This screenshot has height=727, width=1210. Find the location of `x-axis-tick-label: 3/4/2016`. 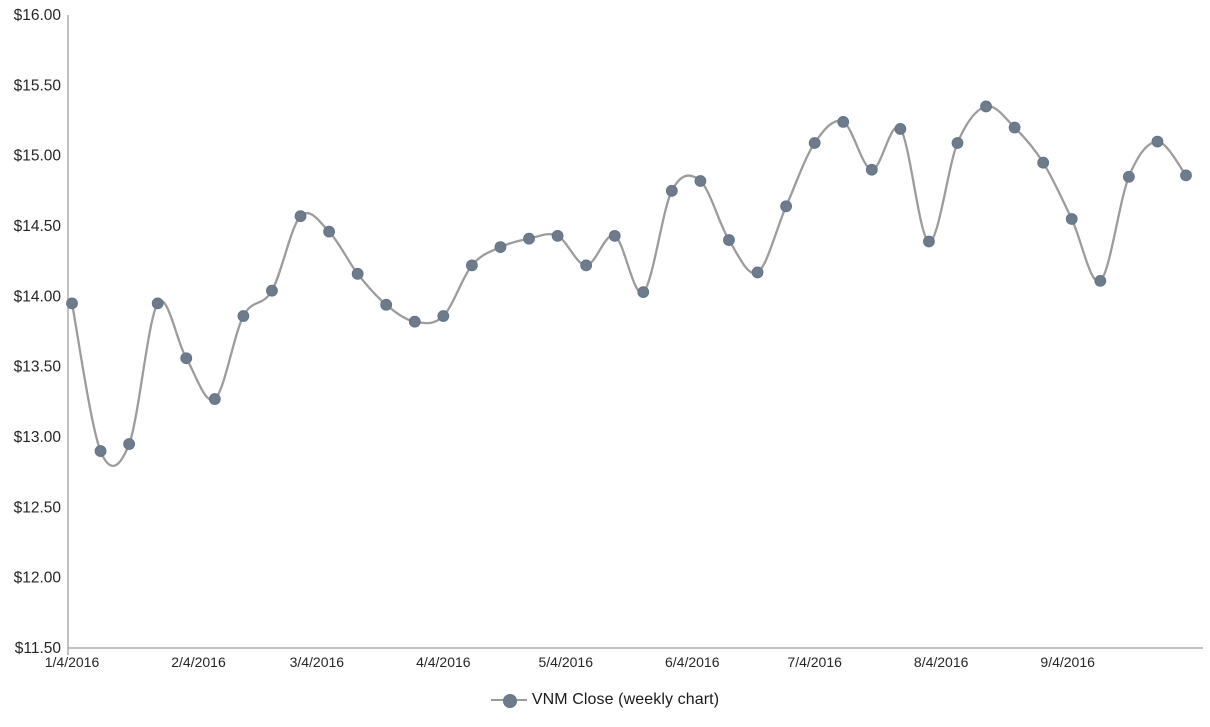

x-axis-tick-label: 3/4/2016 is located at coordinates (317, 662).